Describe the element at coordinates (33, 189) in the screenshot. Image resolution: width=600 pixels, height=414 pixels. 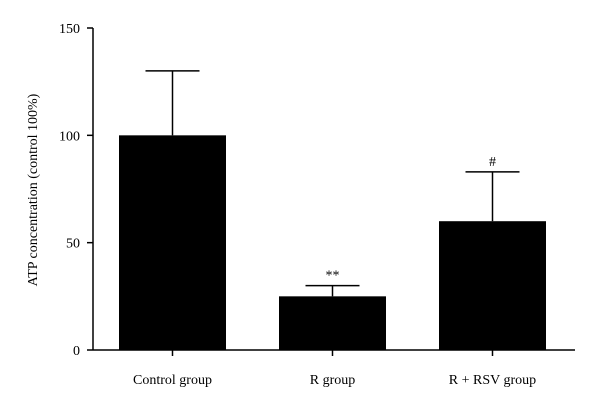
I see `y-axis-label: ATP concentration (control 100%)` at that location.